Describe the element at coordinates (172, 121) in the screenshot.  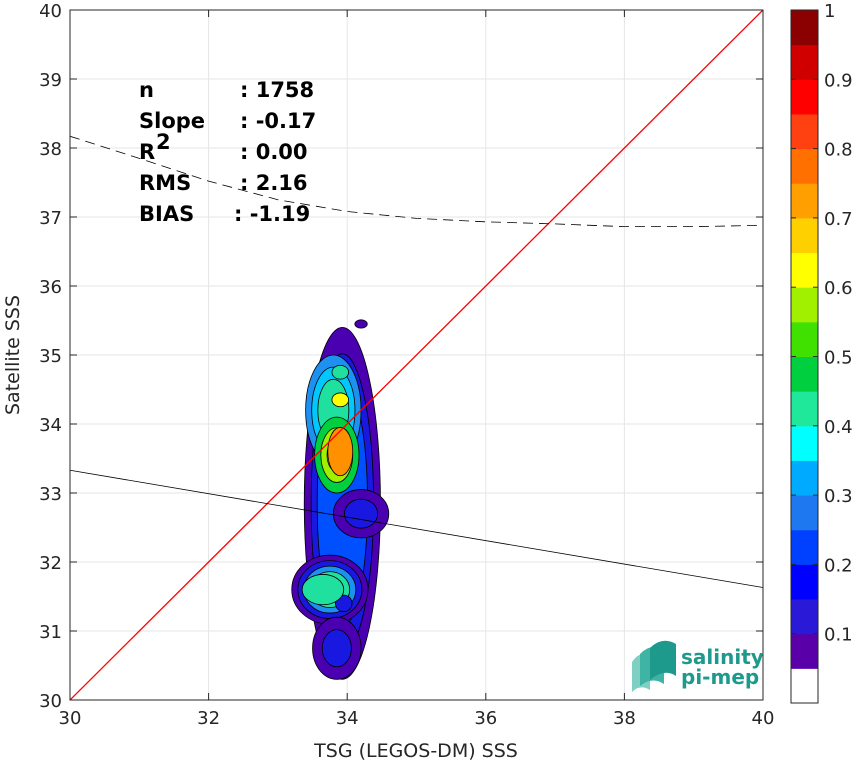
I see `stat-label-slope: Slope` at that location.